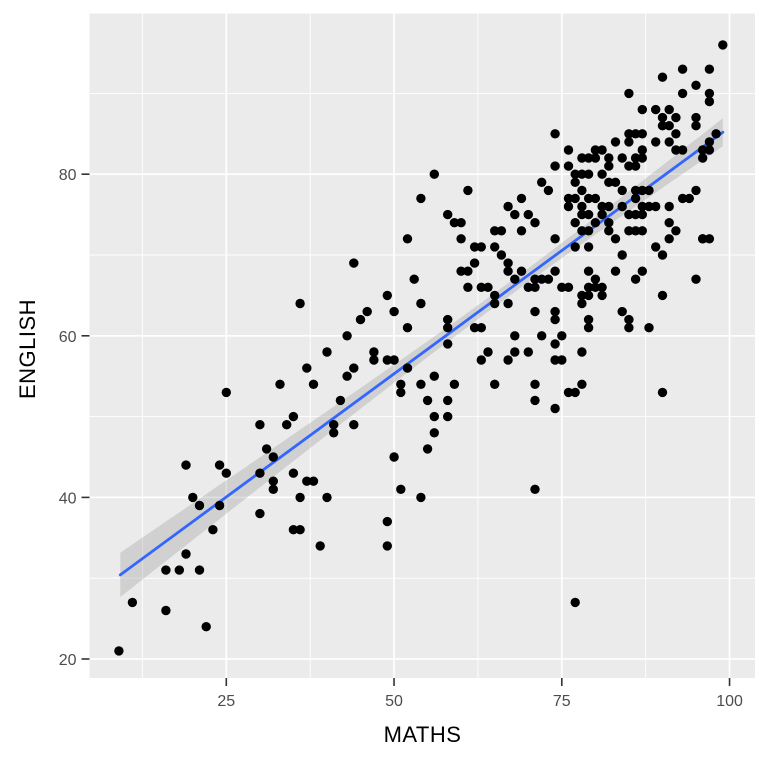 The height and width of the screenshot is (768, 768). What do you see at coordinates (422, 734) in the screenshot?
I see `x-axis-title: MATHS` at bounding box center [422, 734].